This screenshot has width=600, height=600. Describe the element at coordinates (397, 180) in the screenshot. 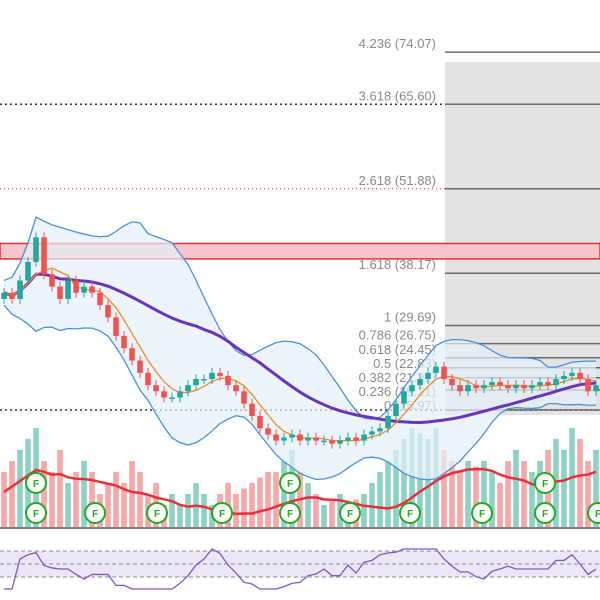

I see `fib-level-label: 2.618 (51.88)` at that location.